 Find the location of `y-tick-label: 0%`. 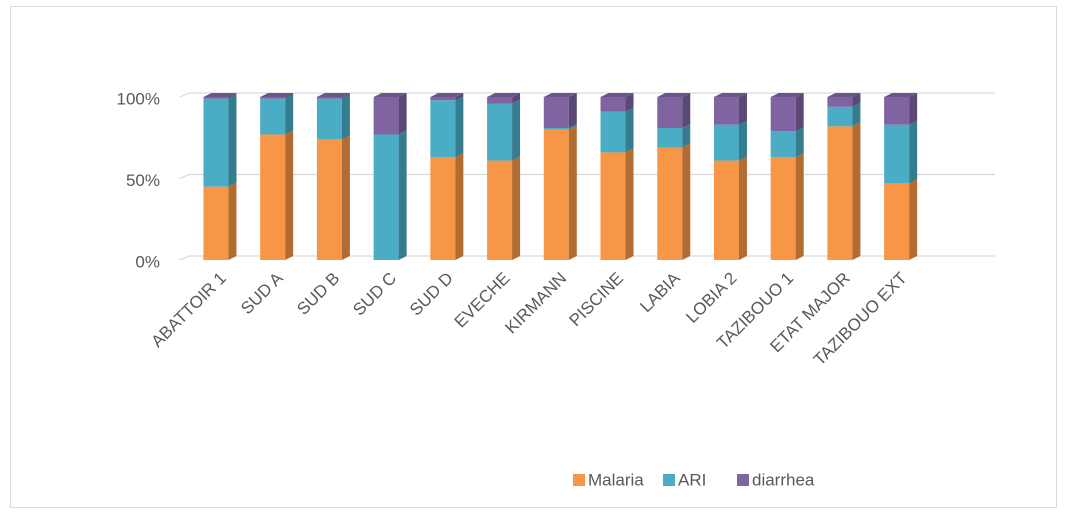

y-tick-label: 0% is located at coordinates (147, 261).